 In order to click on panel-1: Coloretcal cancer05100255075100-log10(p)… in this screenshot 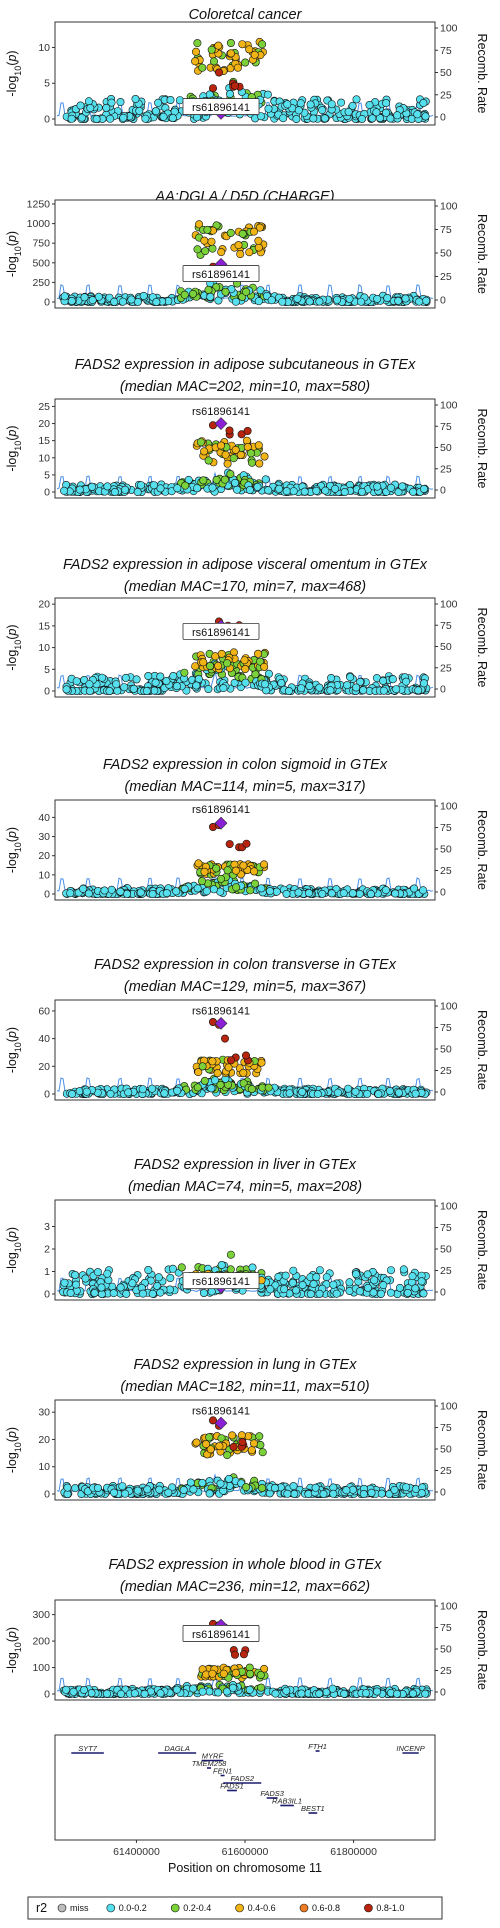, I will do `click(247, 66)`.